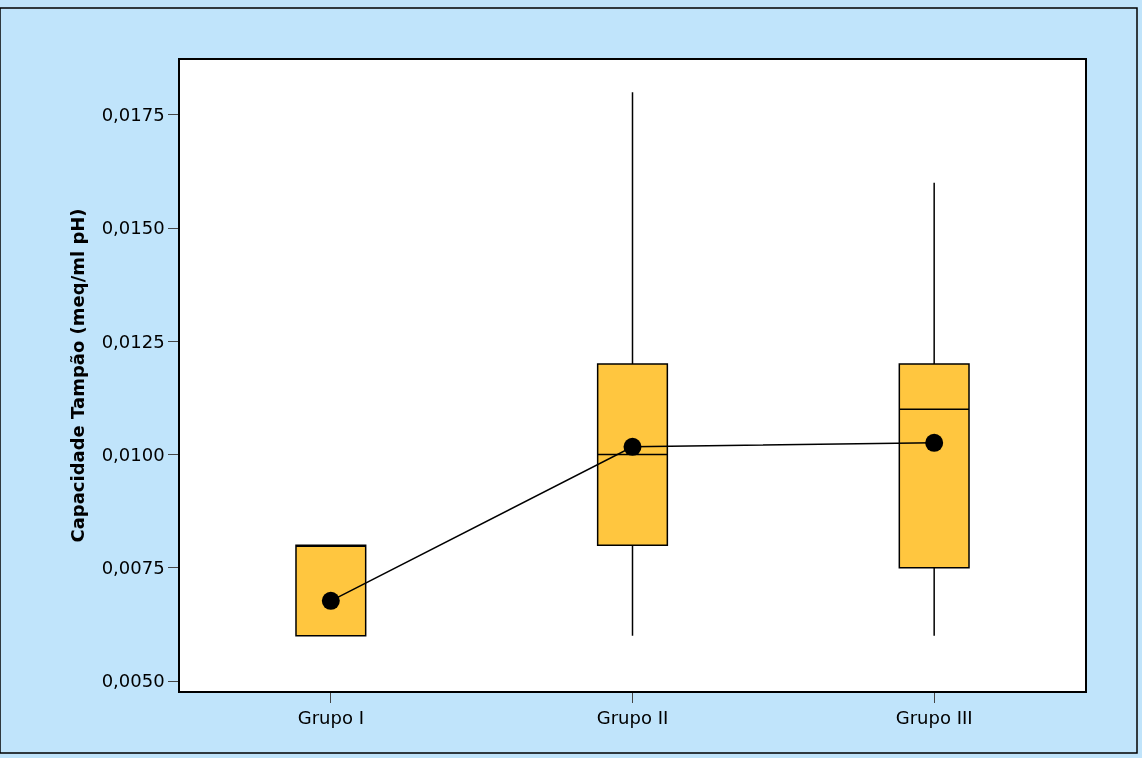 This screenshot has width=1142, height=758. Describe the element at coordinates (133, 115) in the screenshot. I see `y-tick-label: 0,0175` at that location.